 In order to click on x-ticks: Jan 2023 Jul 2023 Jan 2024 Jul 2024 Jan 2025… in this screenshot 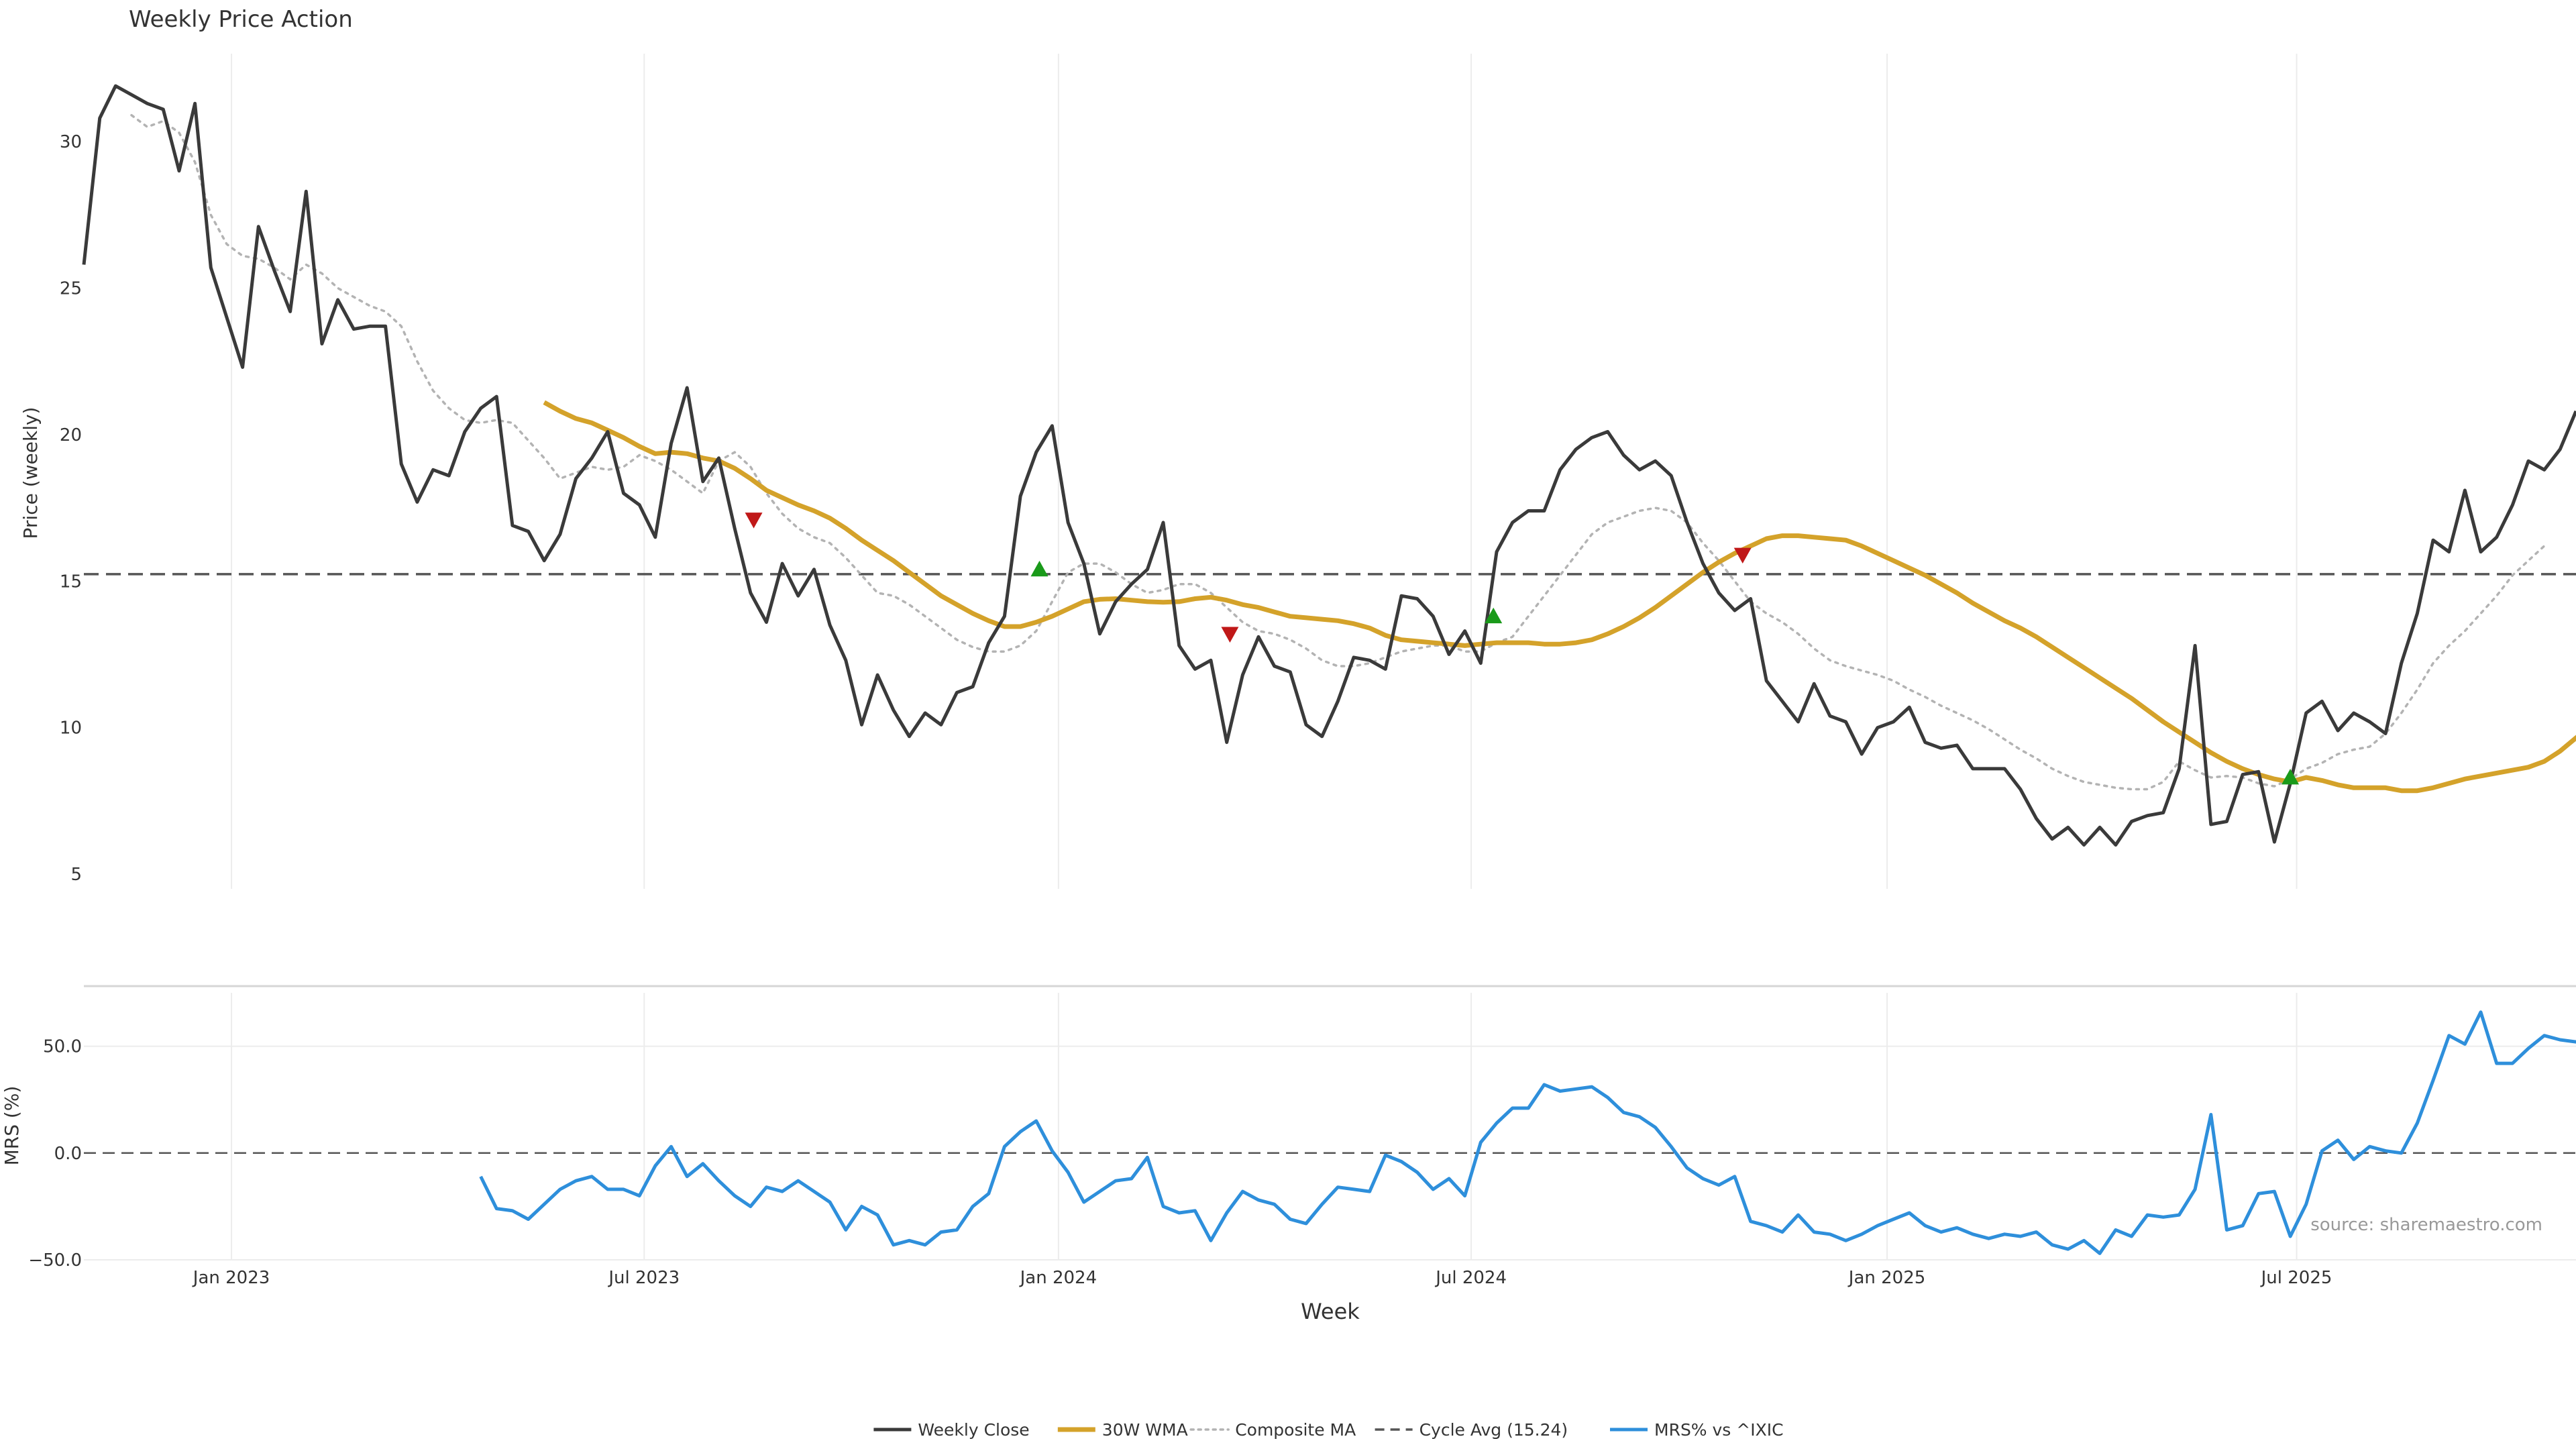, I will do `click(1262, 1278)`.